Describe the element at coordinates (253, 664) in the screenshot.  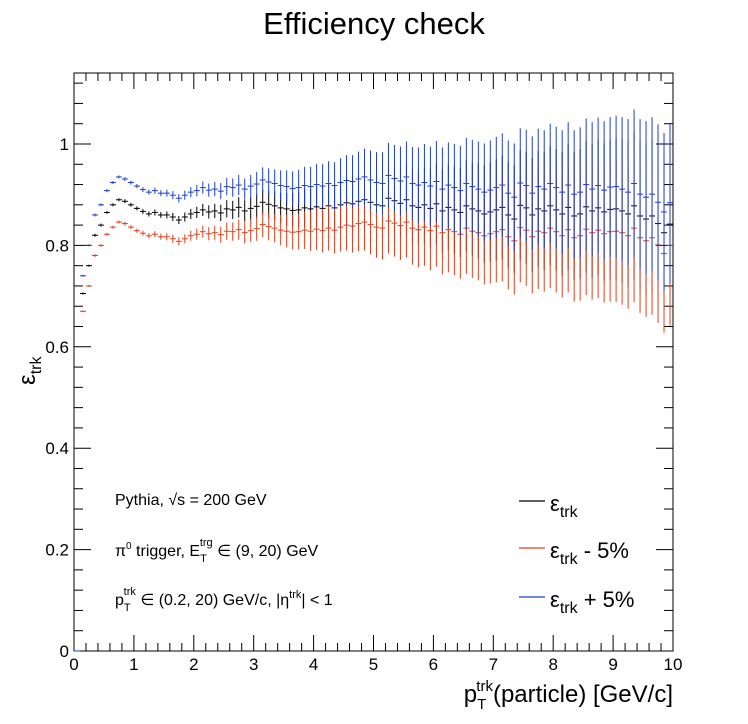
I see `x-tick-label: 3` at that location.